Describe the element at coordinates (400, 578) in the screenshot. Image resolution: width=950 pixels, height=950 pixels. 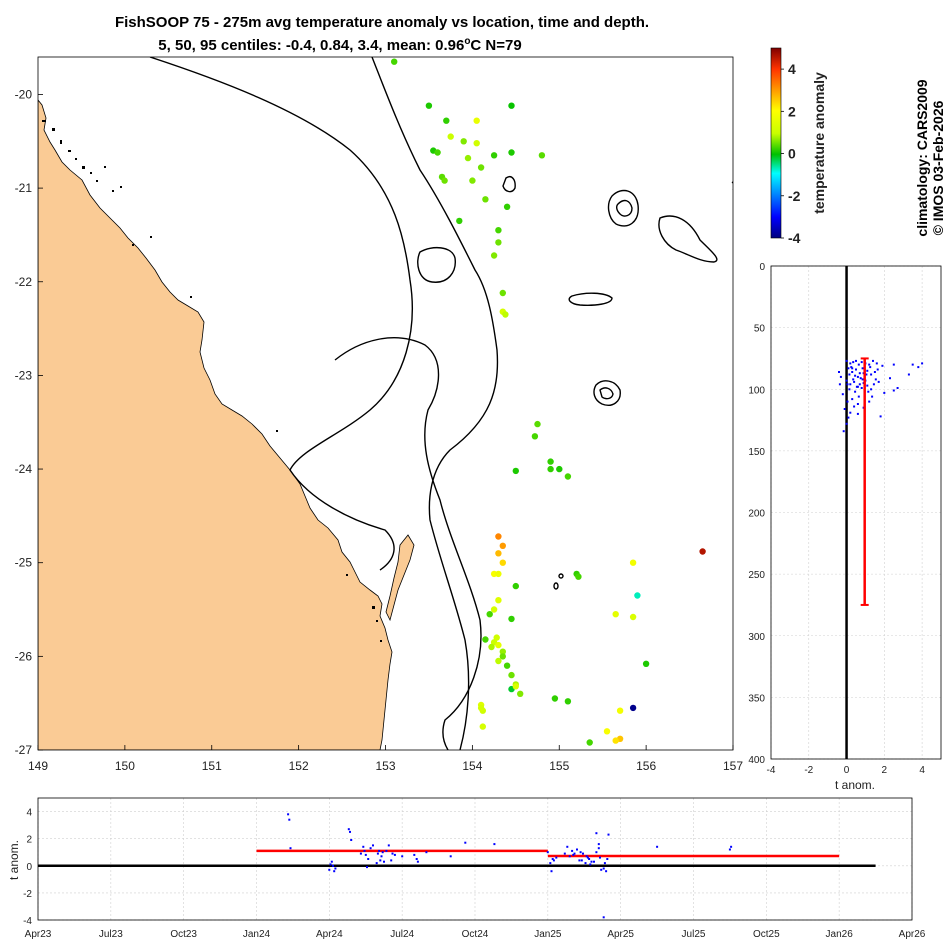
I see `map-island` at that location.